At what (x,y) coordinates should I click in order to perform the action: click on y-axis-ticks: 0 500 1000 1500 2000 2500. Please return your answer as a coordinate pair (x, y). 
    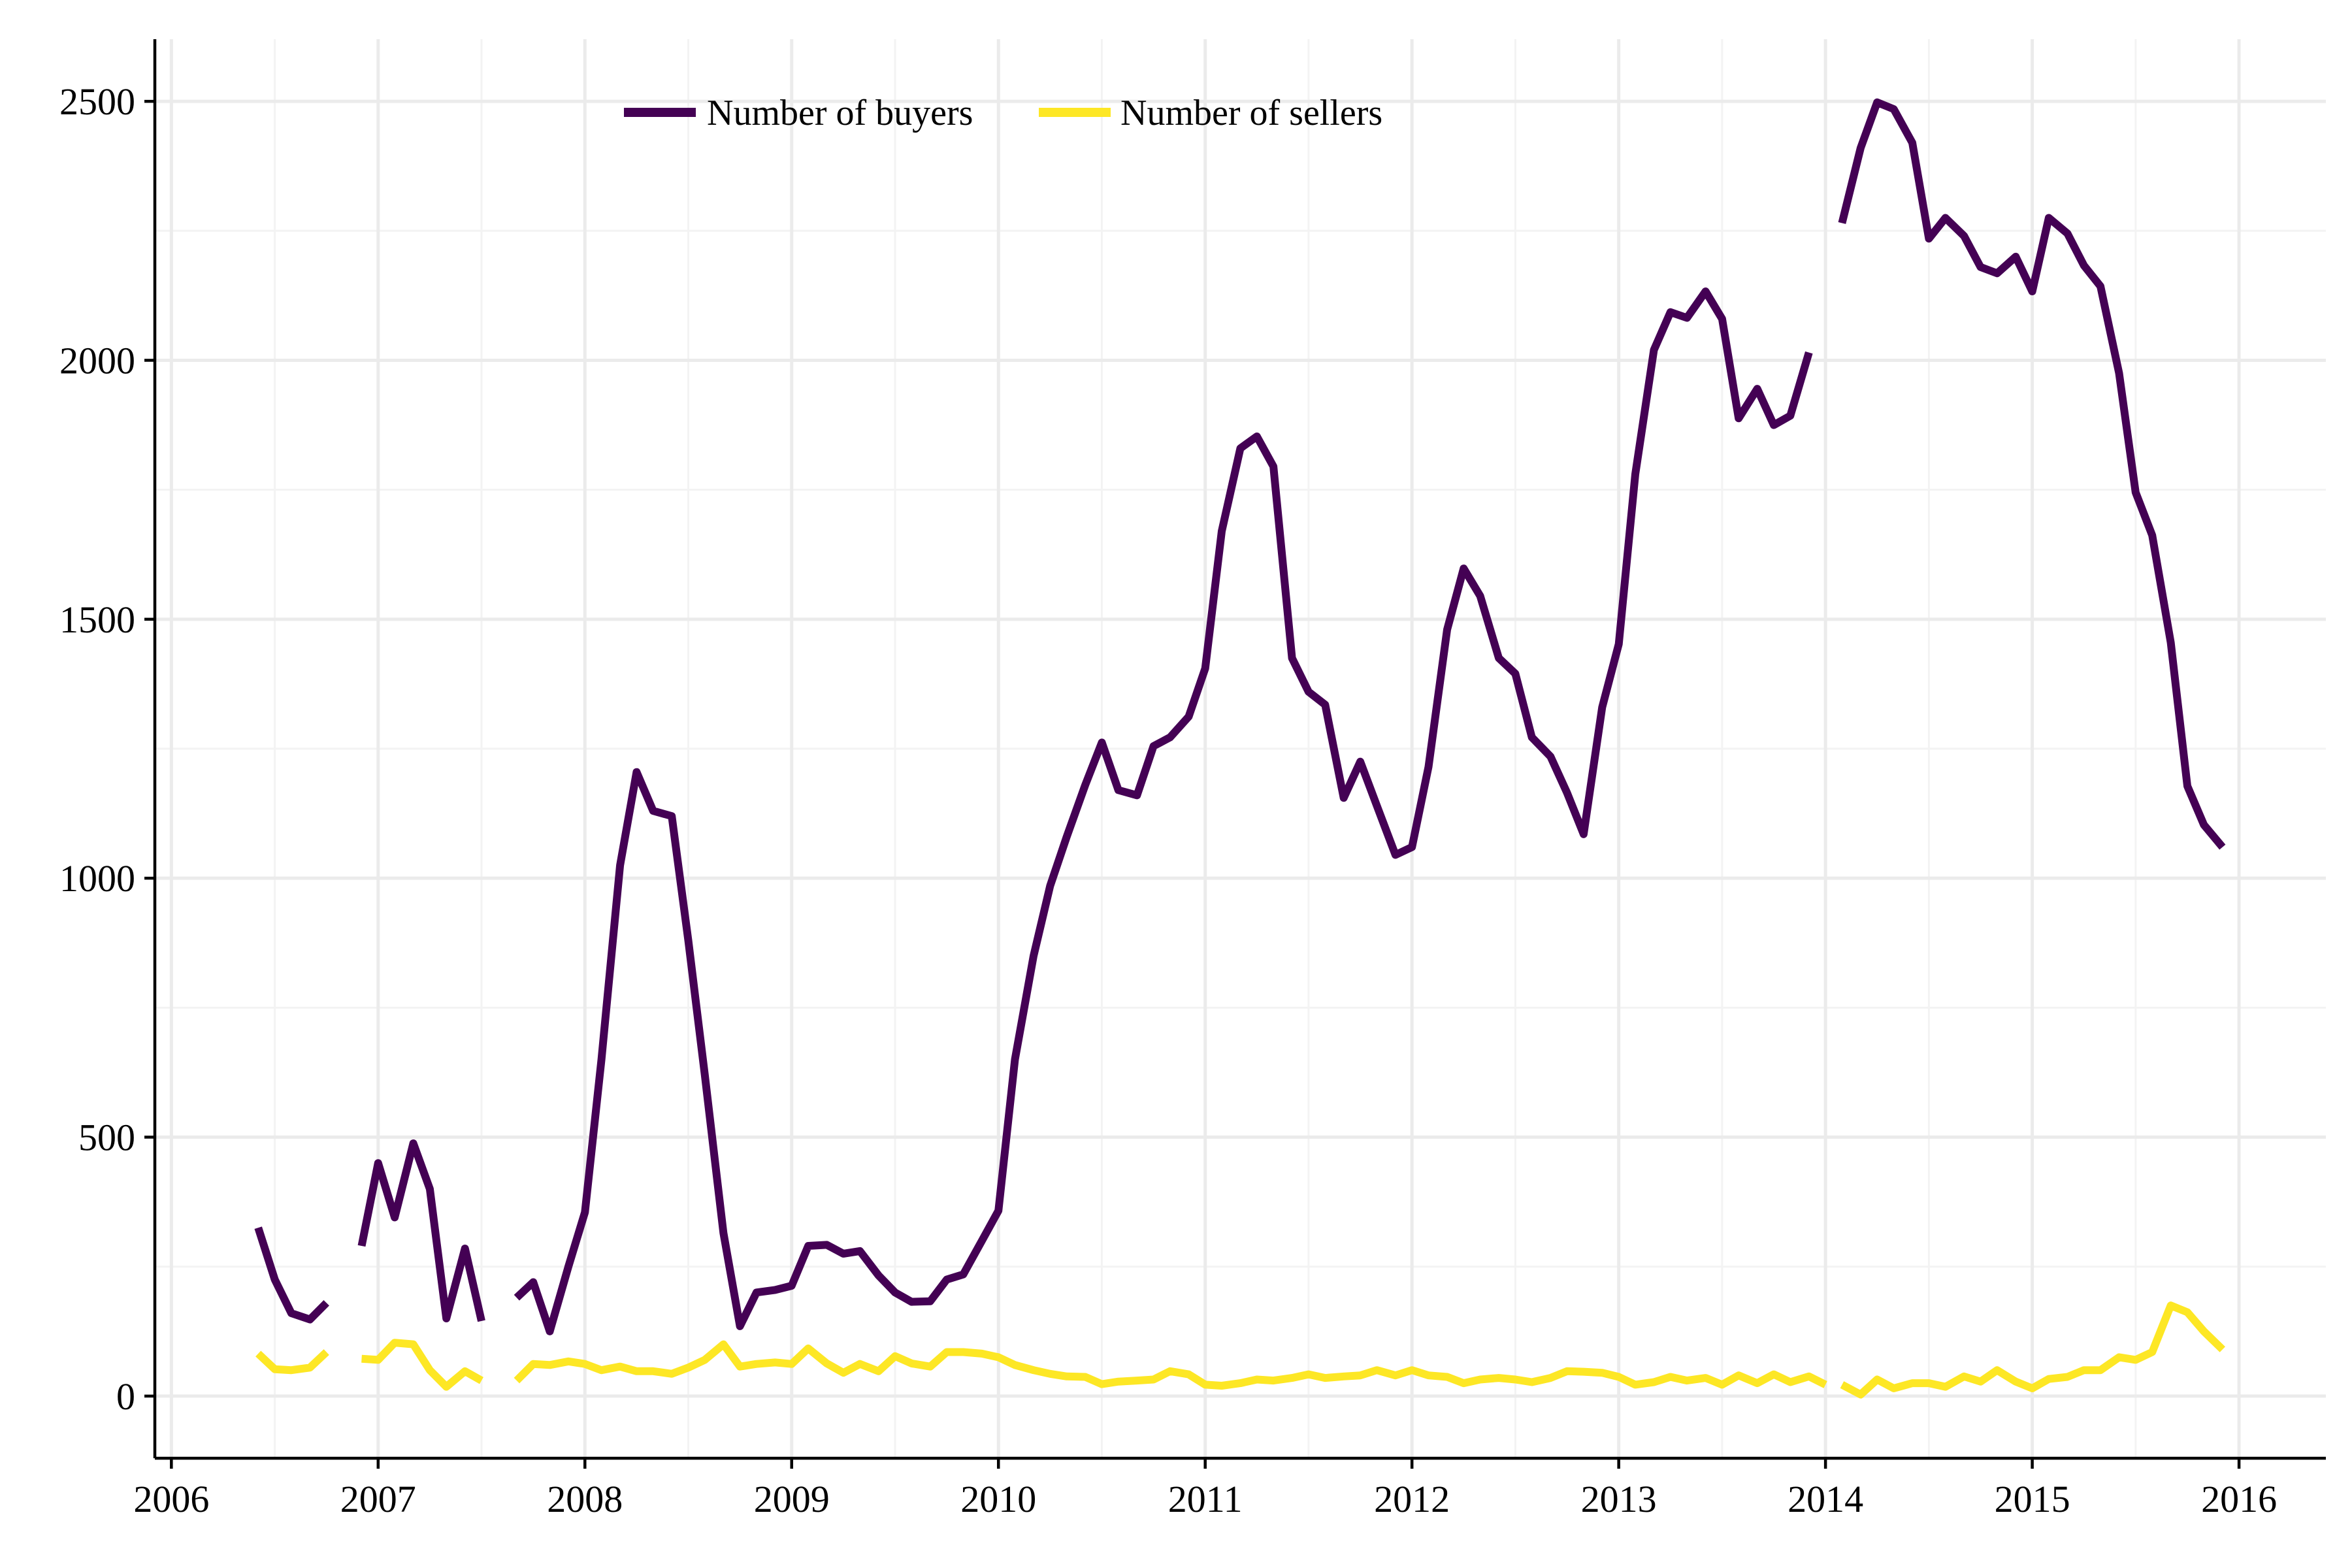
    Looking at the image, I should click on (107, 749).